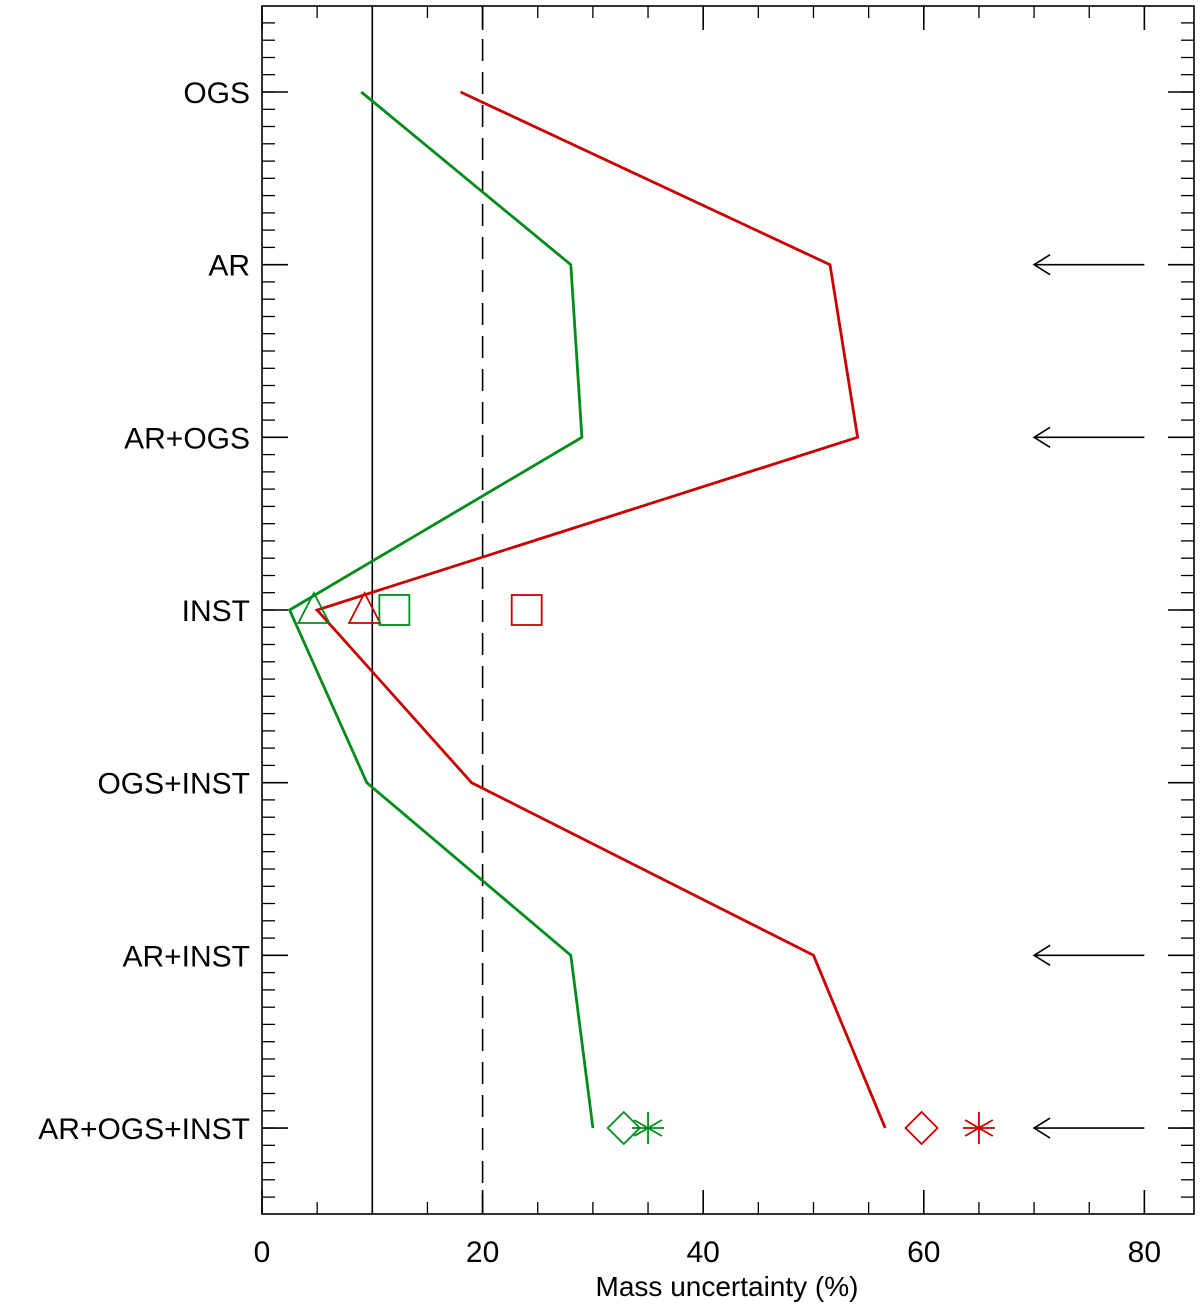 Image resolution: width=1200 pixels, height=1309 pixels. Describe the element at coordinates (427, 610) in the screenshot. I see `reference-lines` at that location.